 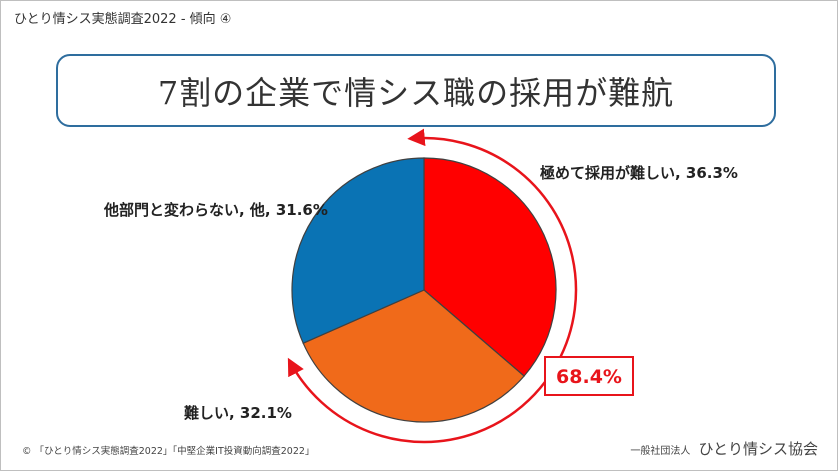 I want to click on slide-title-box: 7割の企業で情シス職の採用が難航, so click(x=416, y=90).